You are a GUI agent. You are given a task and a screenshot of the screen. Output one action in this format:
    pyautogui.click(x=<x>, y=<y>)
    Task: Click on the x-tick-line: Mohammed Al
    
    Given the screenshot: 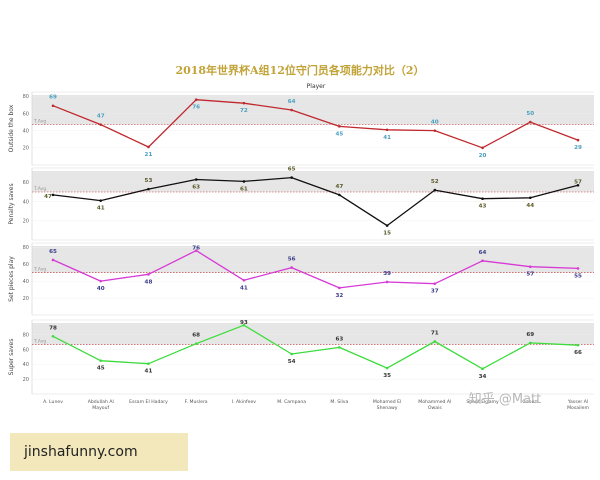 What is the action you would take?
    pyautogui.click(x=434, y=402)
    